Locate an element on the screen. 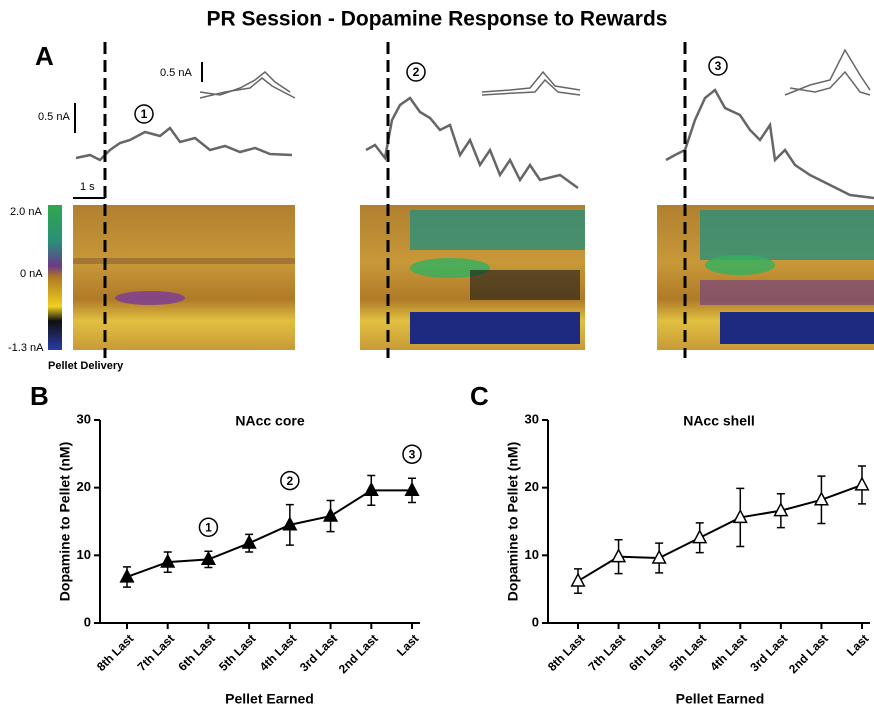 The width and height of the screenshot is (874, 709). event-label: Pellet Delivery is located at coordinates (86, 366).